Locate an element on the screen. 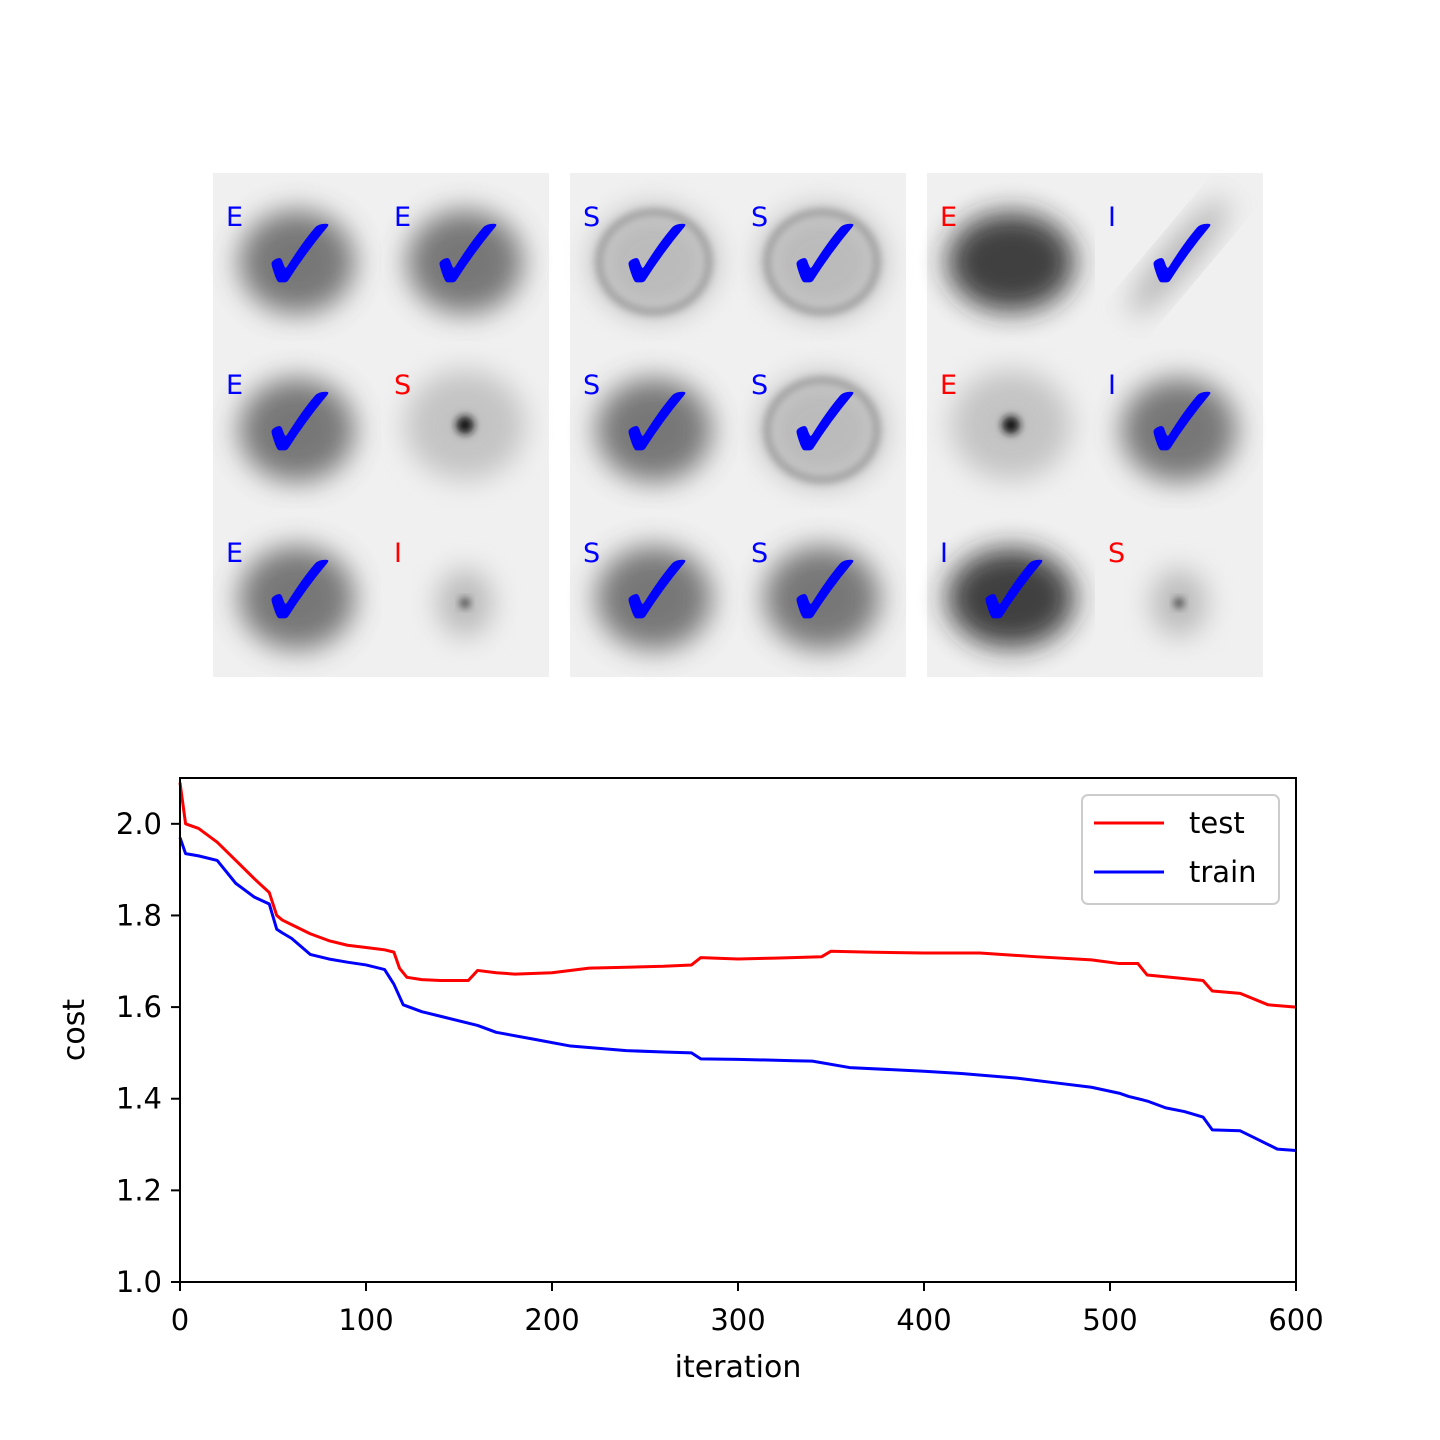 The height and width of the screenshot is (1440, 1440). series-line-test is located at coordinates (737, 895).